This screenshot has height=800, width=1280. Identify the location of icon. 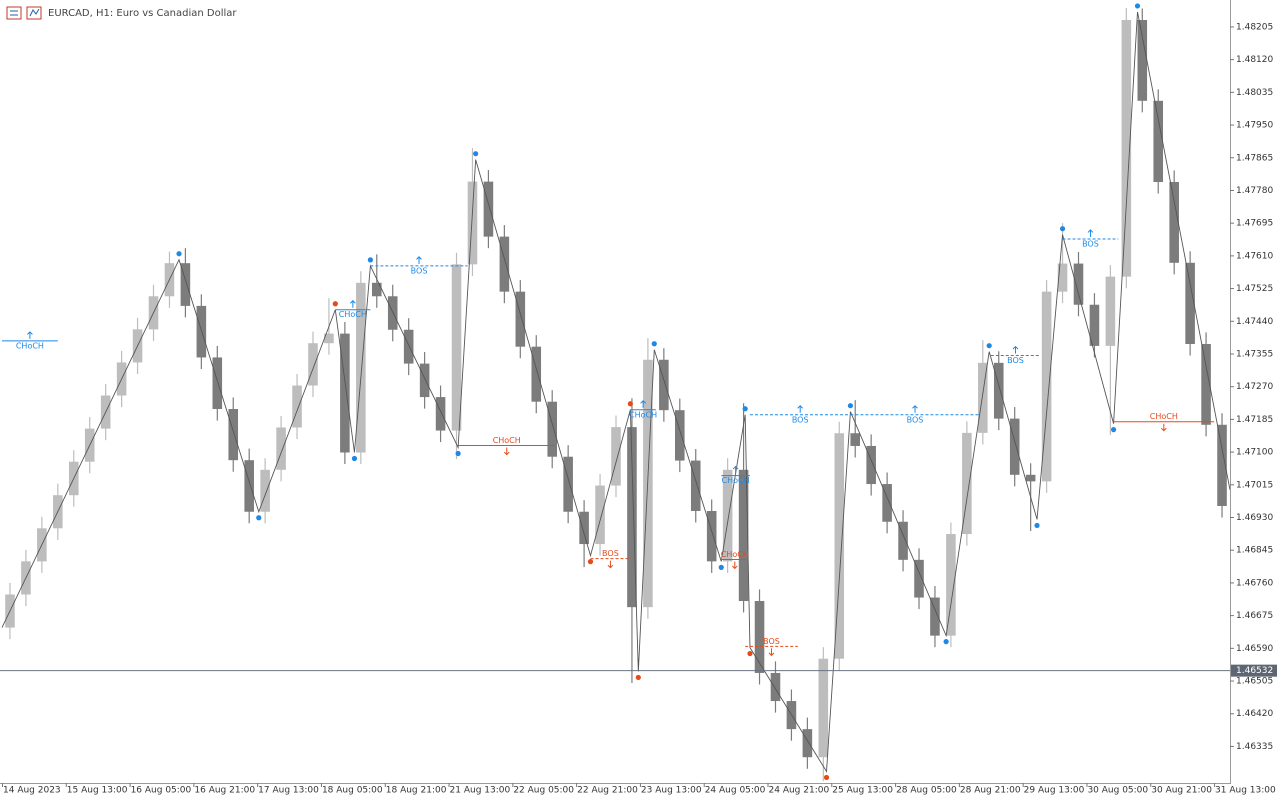
(14, 13).